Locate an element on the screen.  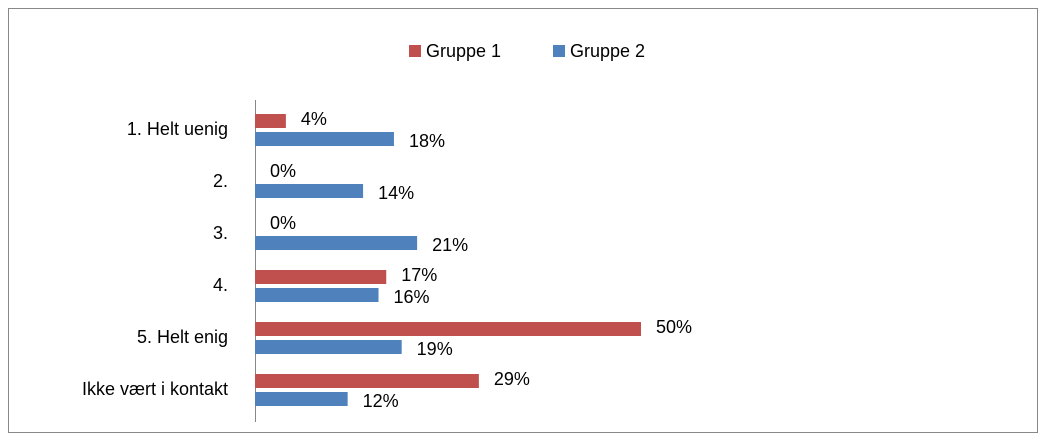
category-label: 1. Helt uenig is located at coordinates (177, 129).